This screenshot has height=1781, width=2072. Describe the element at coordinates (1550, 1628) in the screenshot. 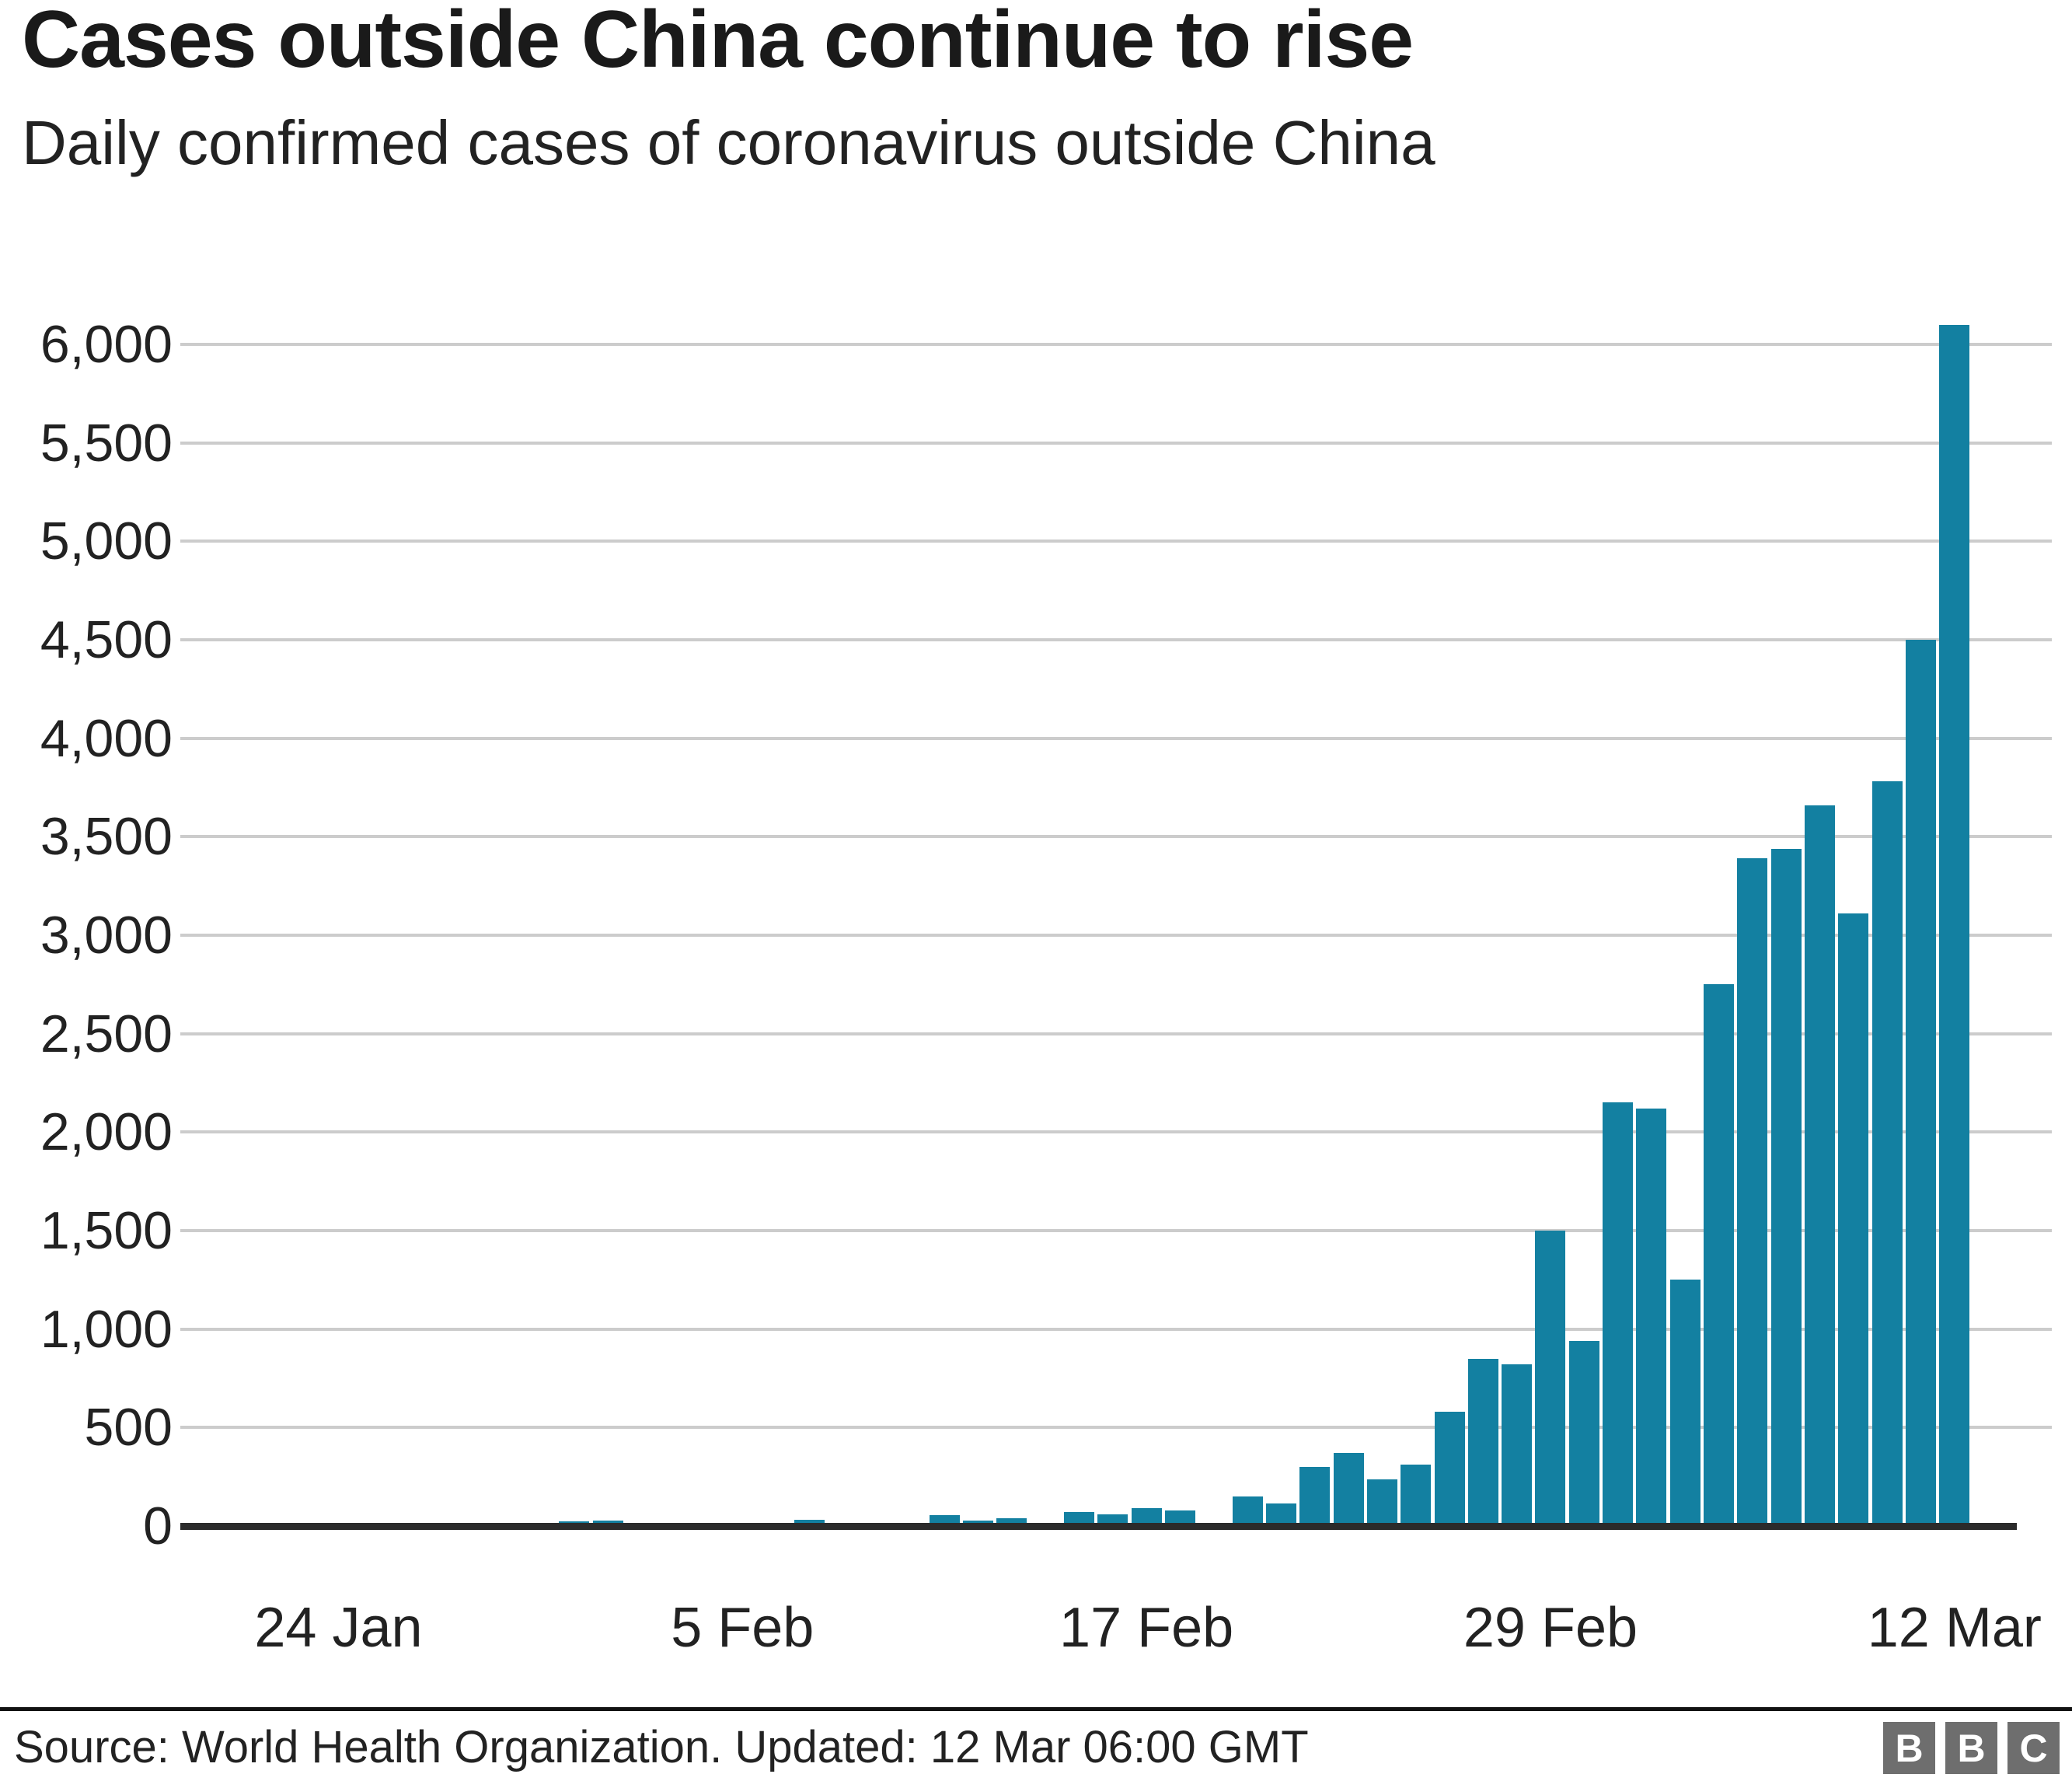

I see `x-tick-label: 29 Feb` at that location.